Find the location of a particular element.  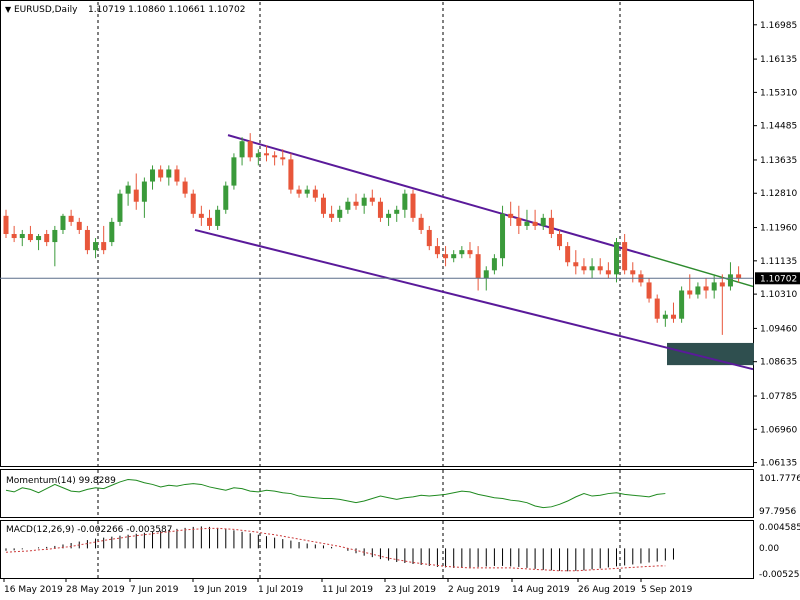

price-tick-label: 1.08635 is located at coordinates (778, 363).